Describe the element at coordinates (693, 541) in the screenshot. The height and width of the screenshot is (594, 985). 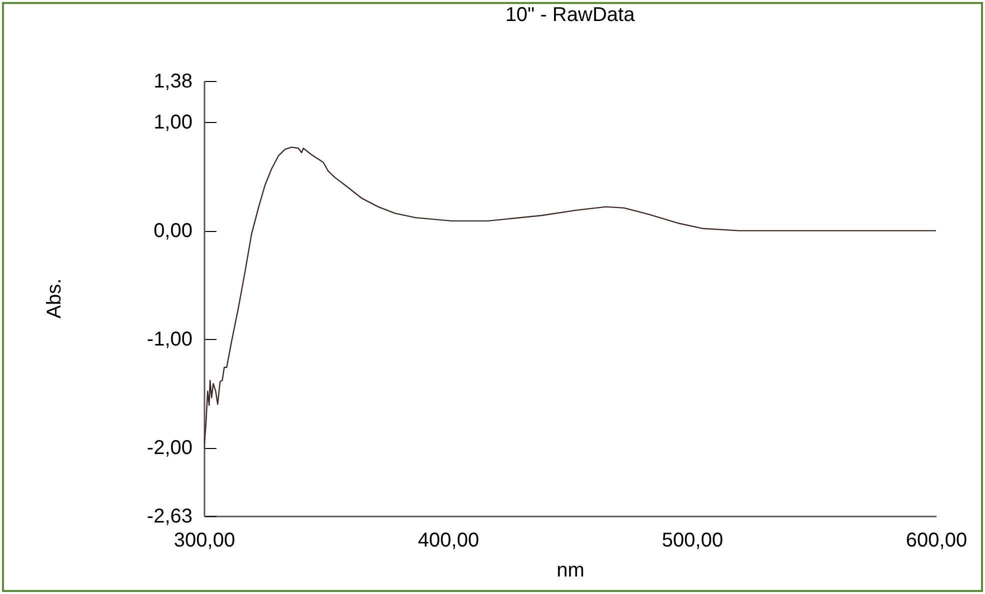
I see `x-tick-label: 500,00` at that location.